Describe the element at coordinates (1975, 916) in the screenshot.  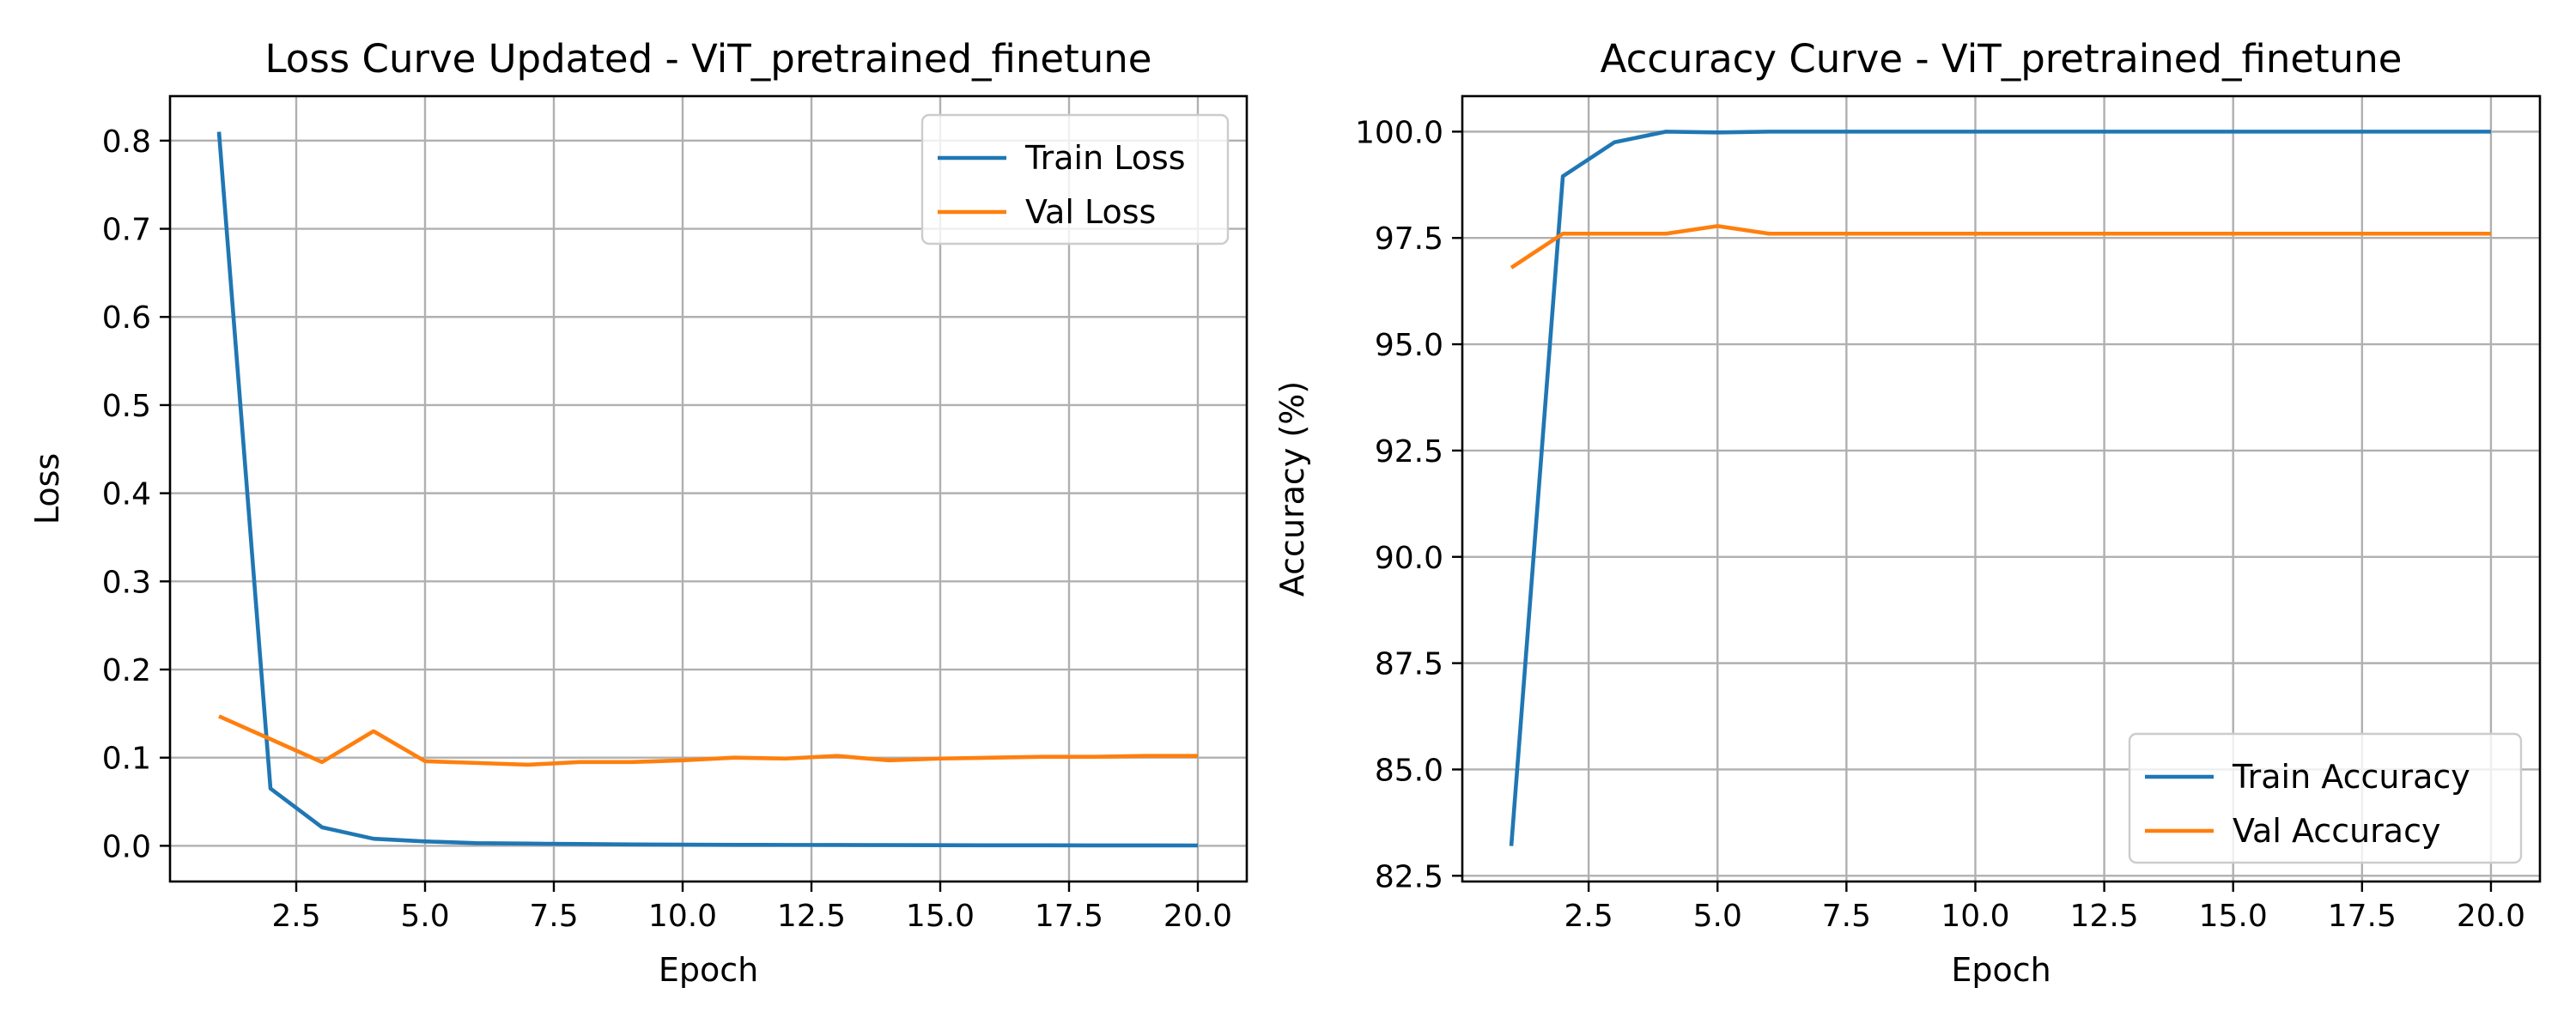
I see `accuracy-xtick-label-3: 10.0` at that location.